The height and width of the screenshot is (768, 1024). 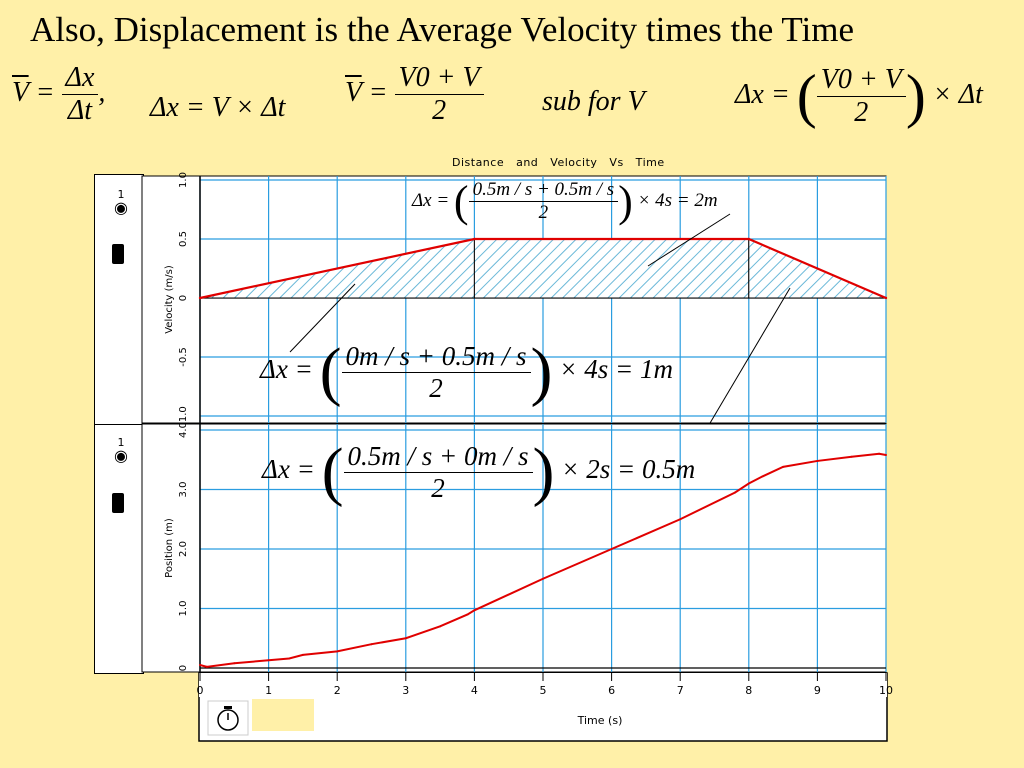 What do you see at coordinates (466, 371) in the screenshot?
I see `annotation-first-region: Δx = (0m / s + 0.5m / s 2) × 4s = 1m` at bounding box center [466, 371].